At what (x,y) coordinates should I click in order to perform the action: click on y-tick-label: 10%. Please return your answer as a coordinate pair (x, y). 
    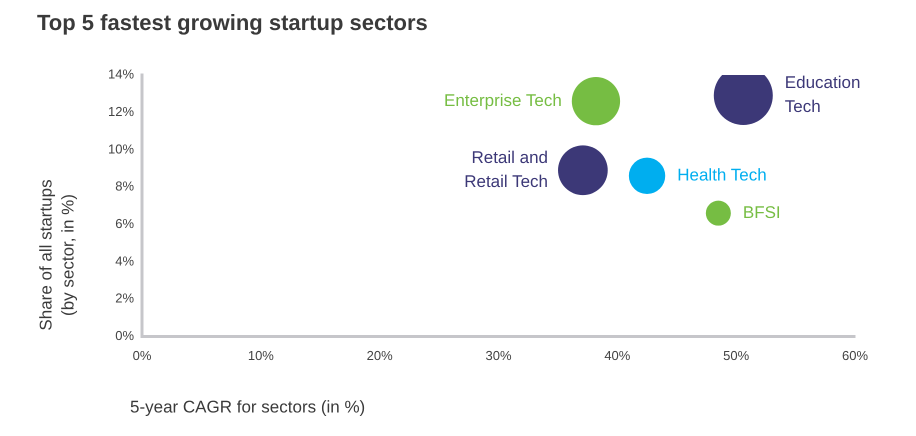
    Looking at the image, I should click on (121, 148).